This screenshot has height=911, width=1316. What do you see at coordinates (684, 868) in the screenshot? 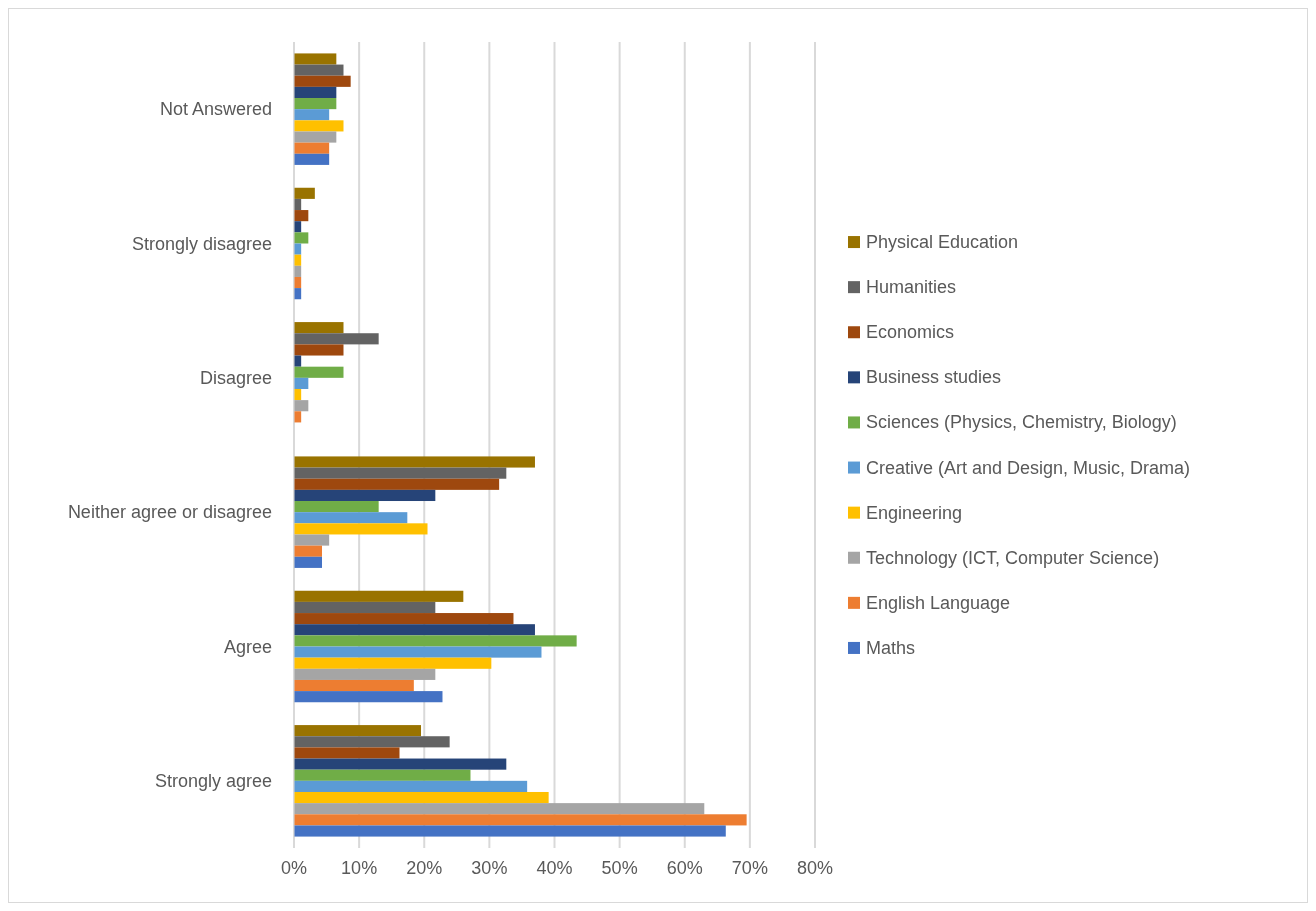
I see `x-tick-label: 60%` at bounding box center [684, 868].